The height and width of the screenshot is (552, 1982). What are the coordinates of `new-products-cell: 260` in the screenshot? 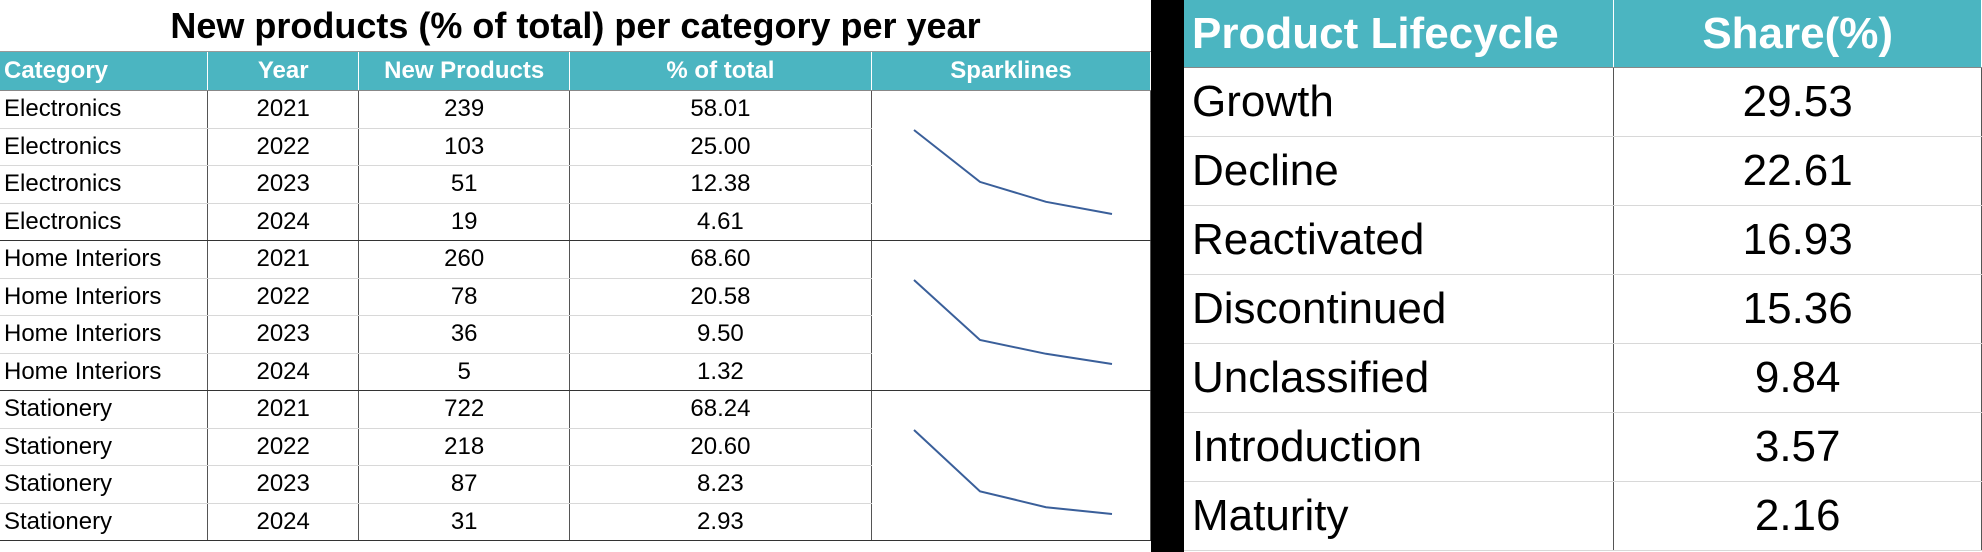 It's located at (464, 259).